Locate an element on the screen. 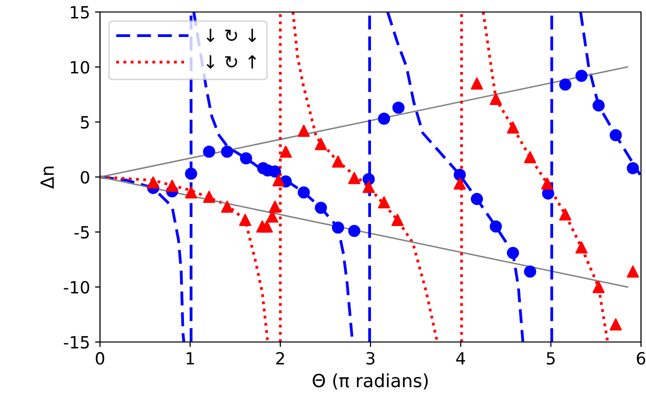 Image resolution: width=646 pixels, height=412 pixels. x-tick-label: 2 is located at coordinates (280, 358).